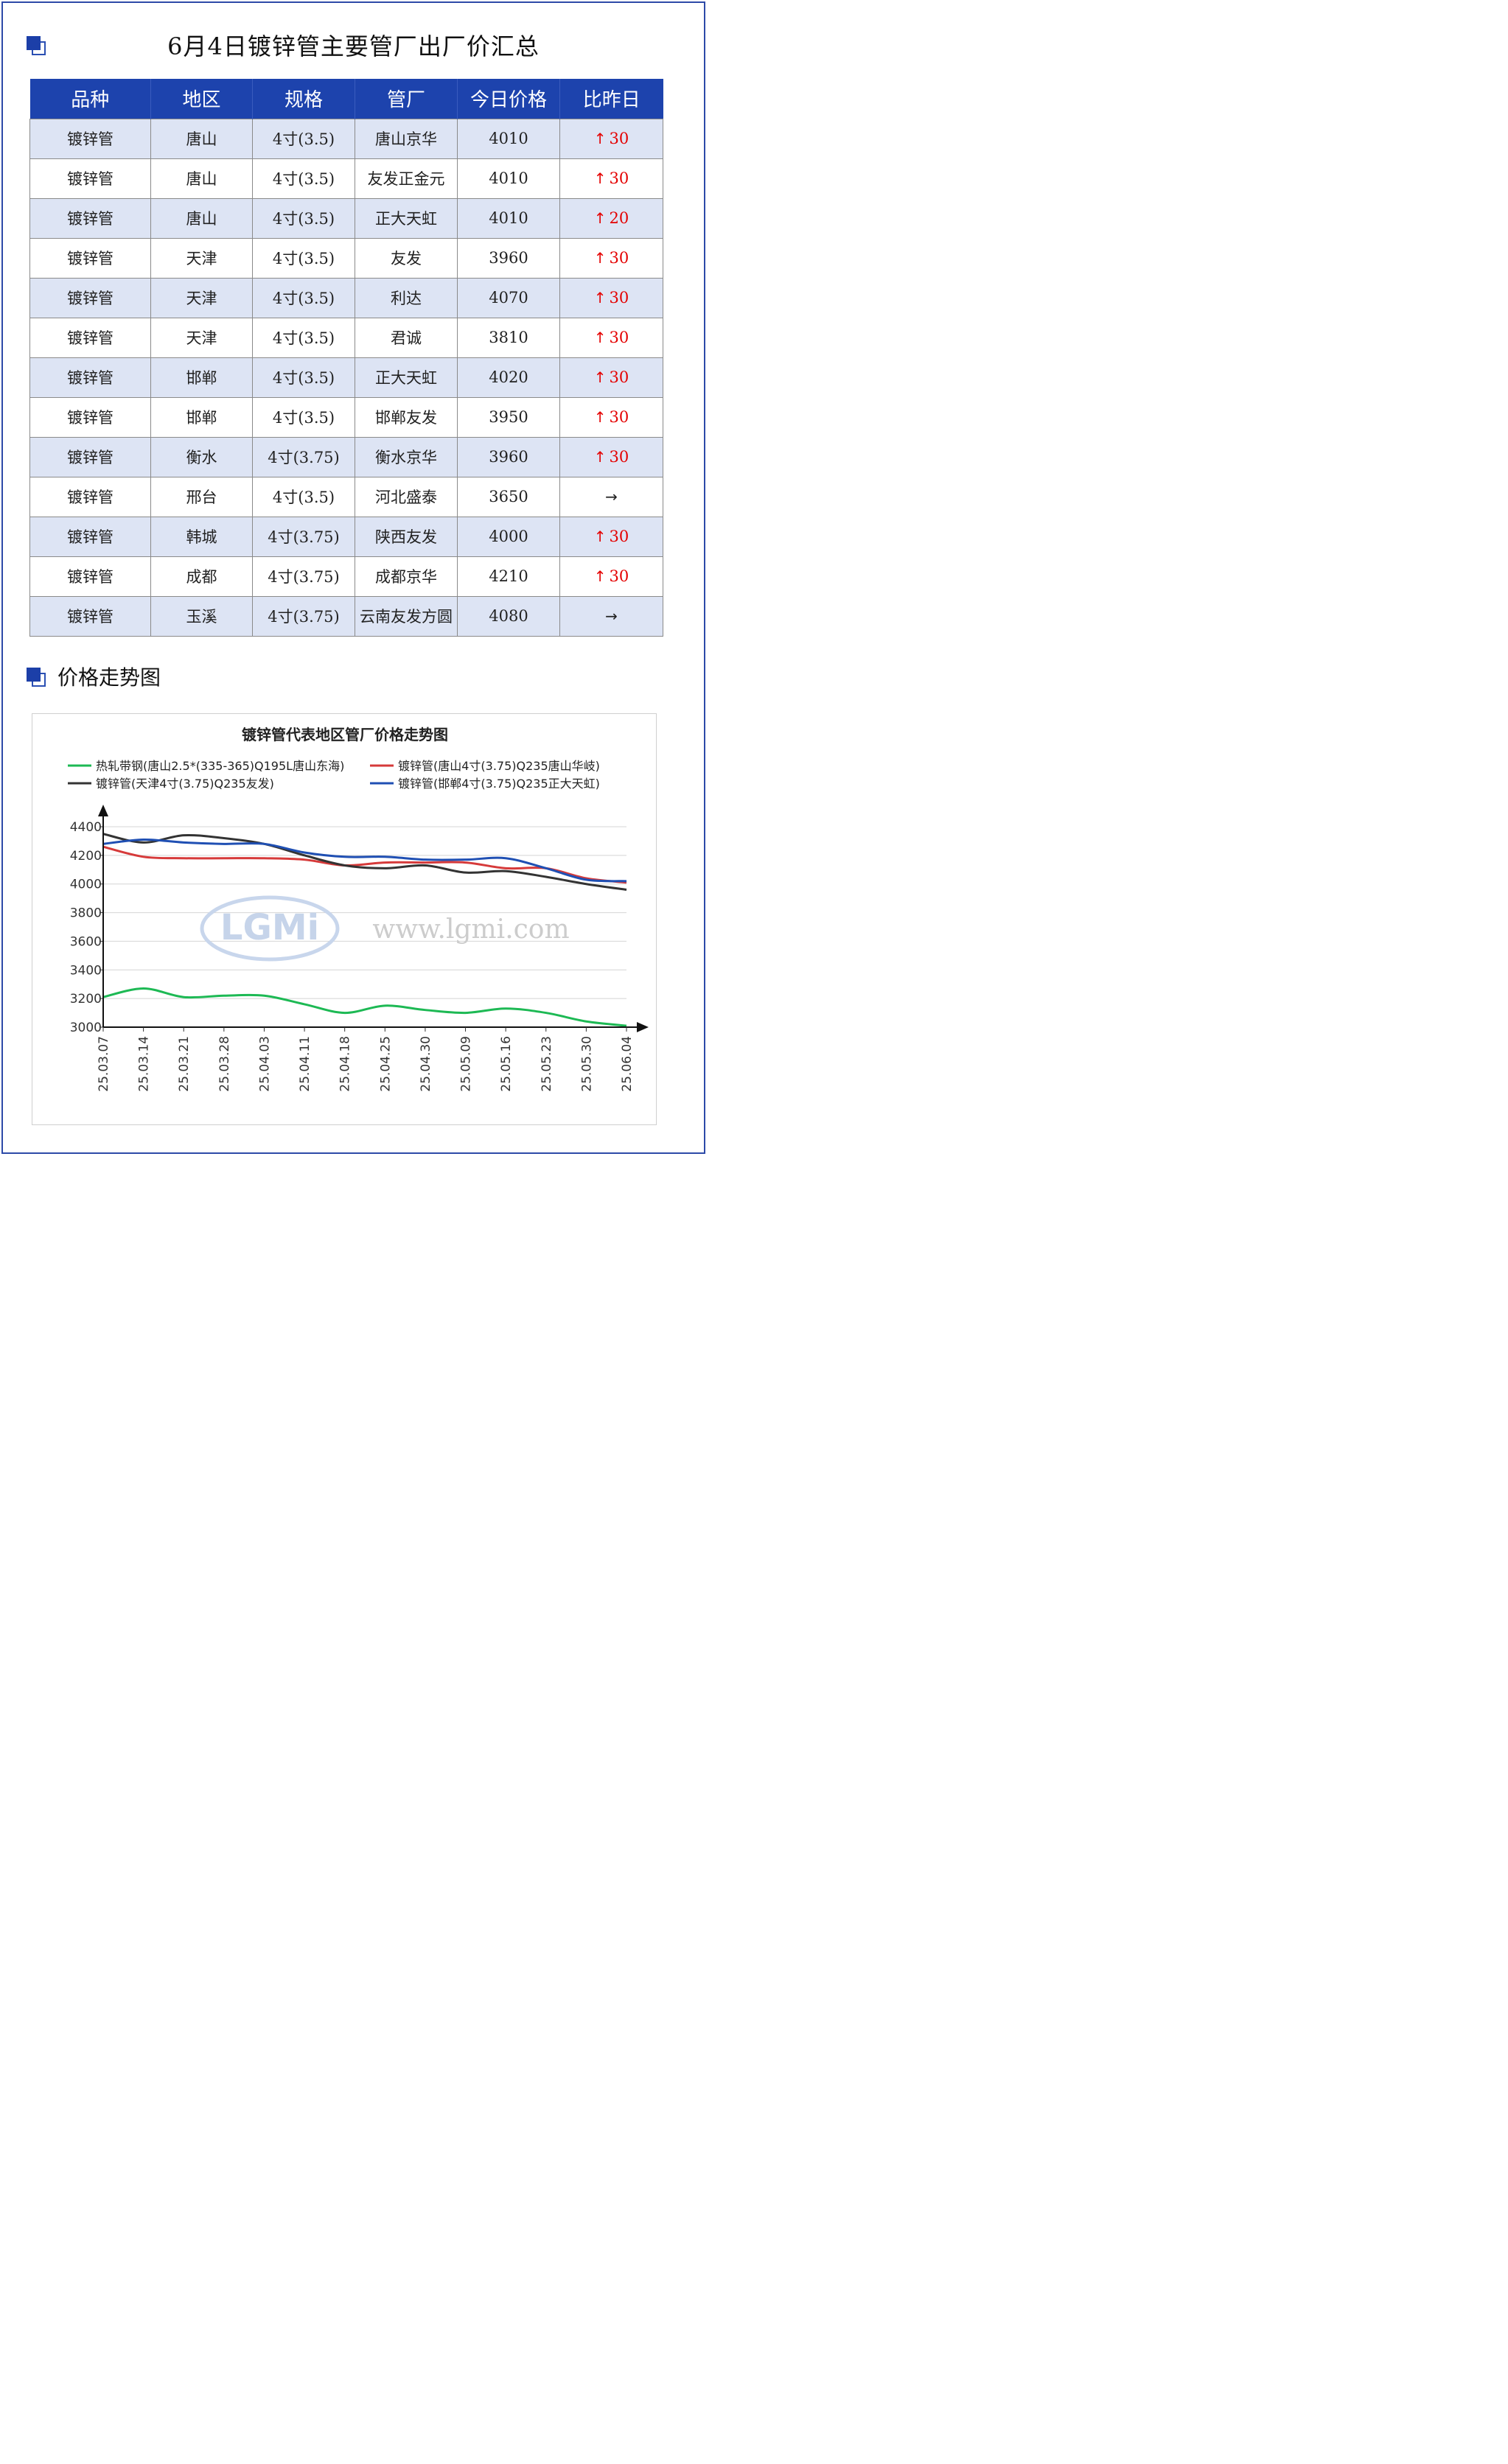 The height and width of the screenshot is (2464, 1508). I want to click on legend-label: 镀锌管(邯郸4寸(3.75)Q235正大天虹), so click(499, 784).